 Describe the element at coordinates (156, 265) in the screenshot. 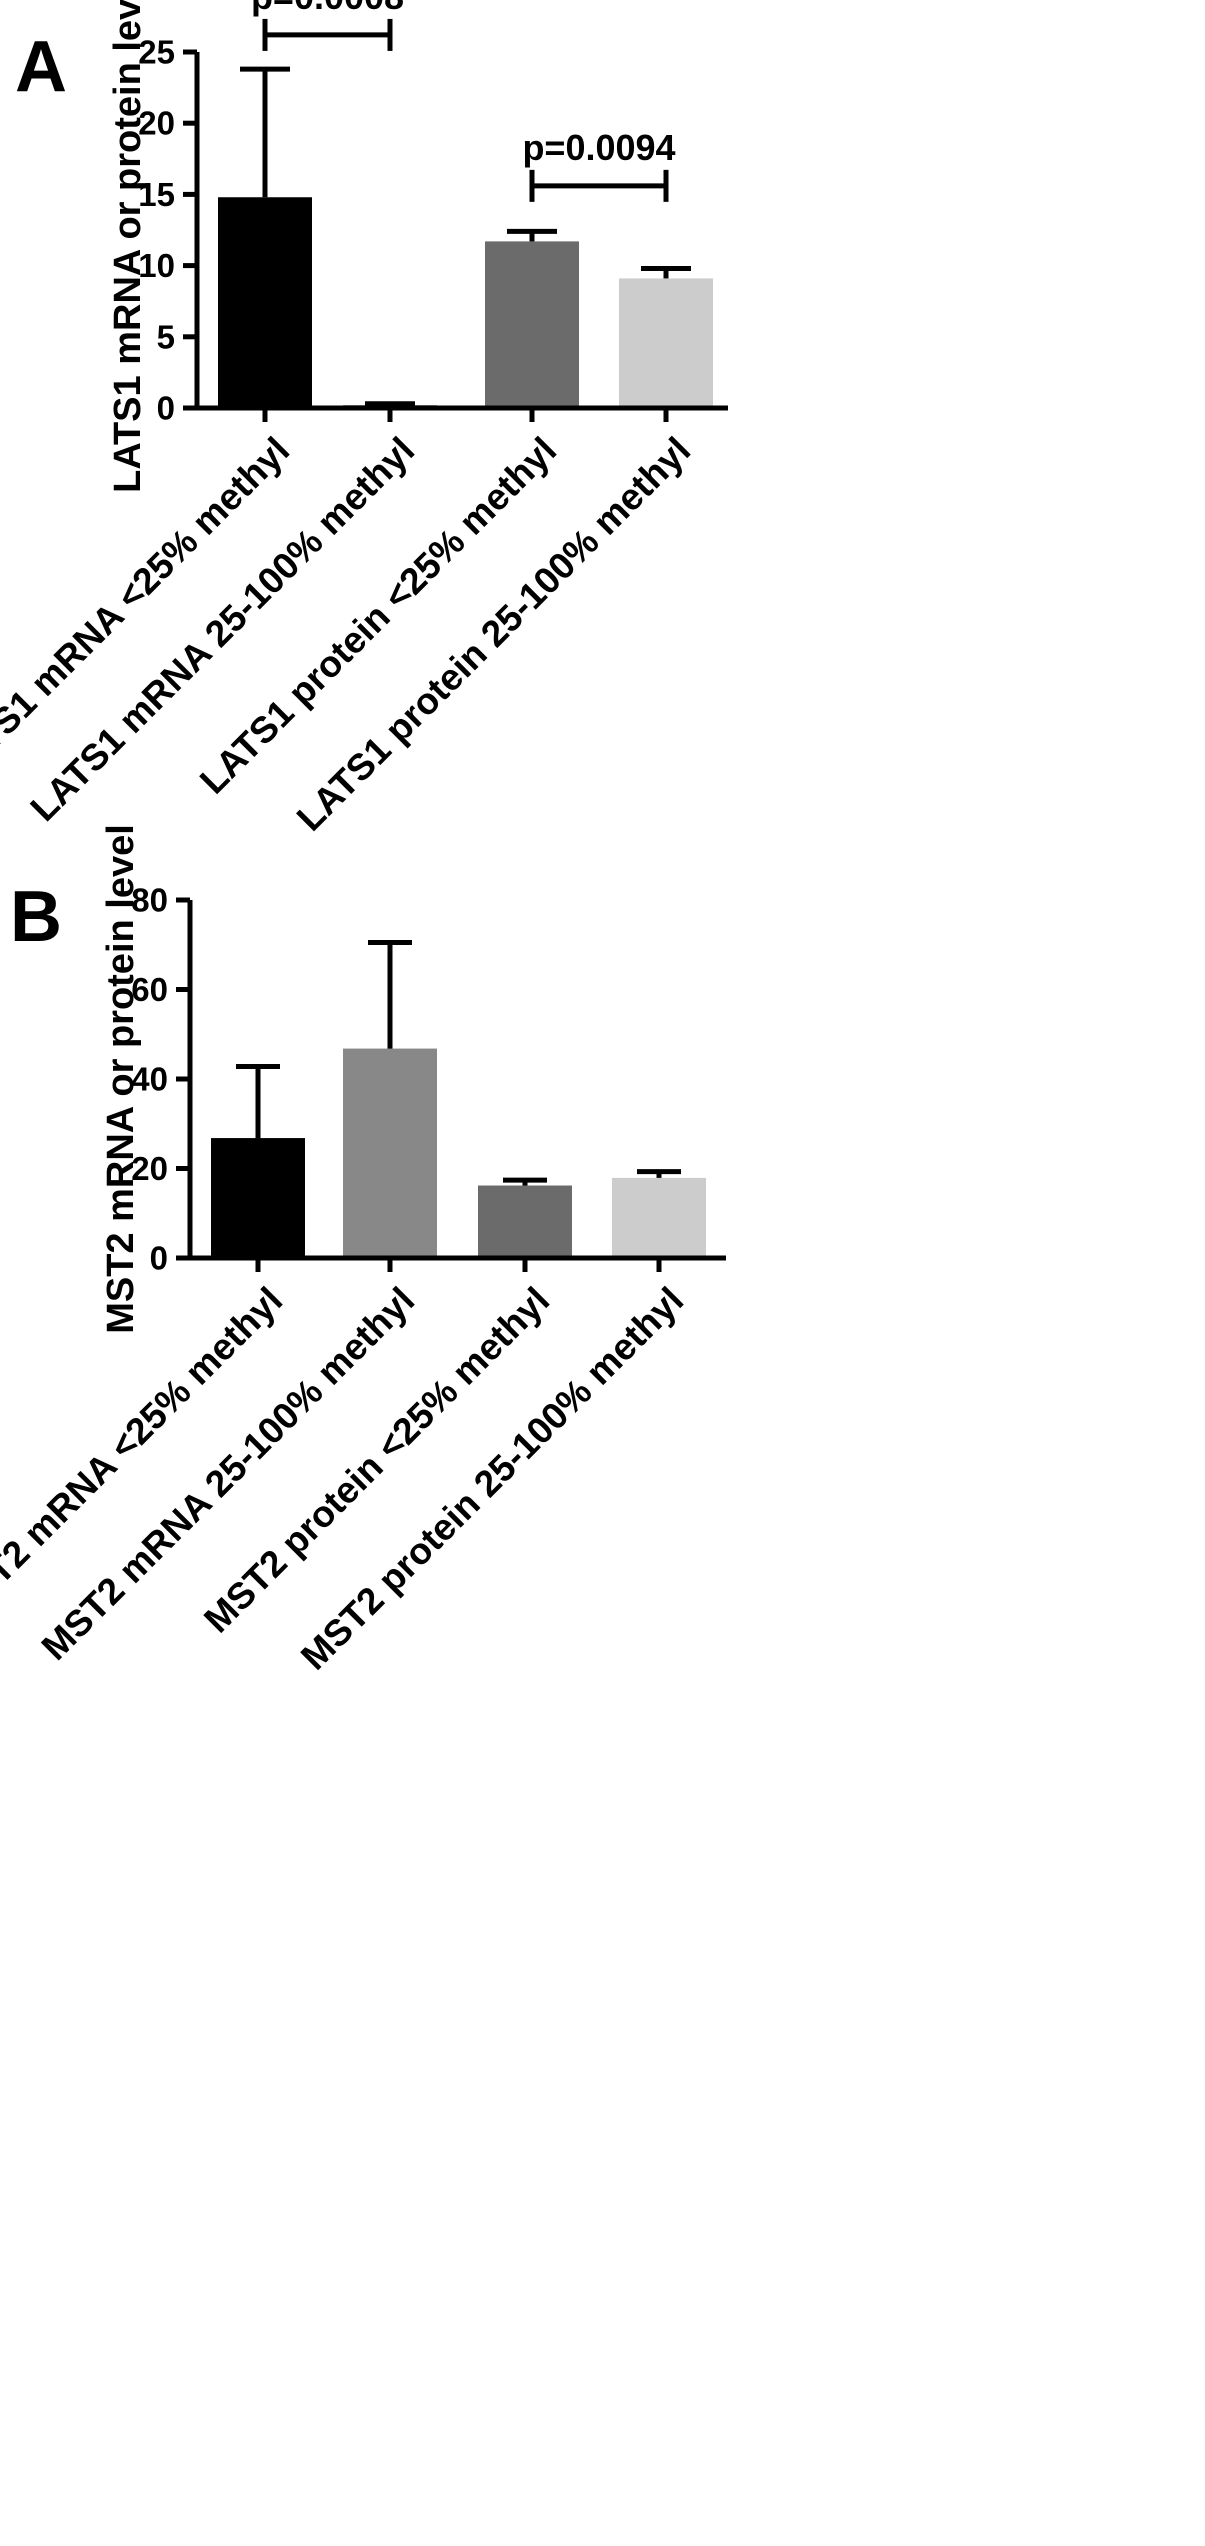

I see `y-tick-label: 10` at that location.